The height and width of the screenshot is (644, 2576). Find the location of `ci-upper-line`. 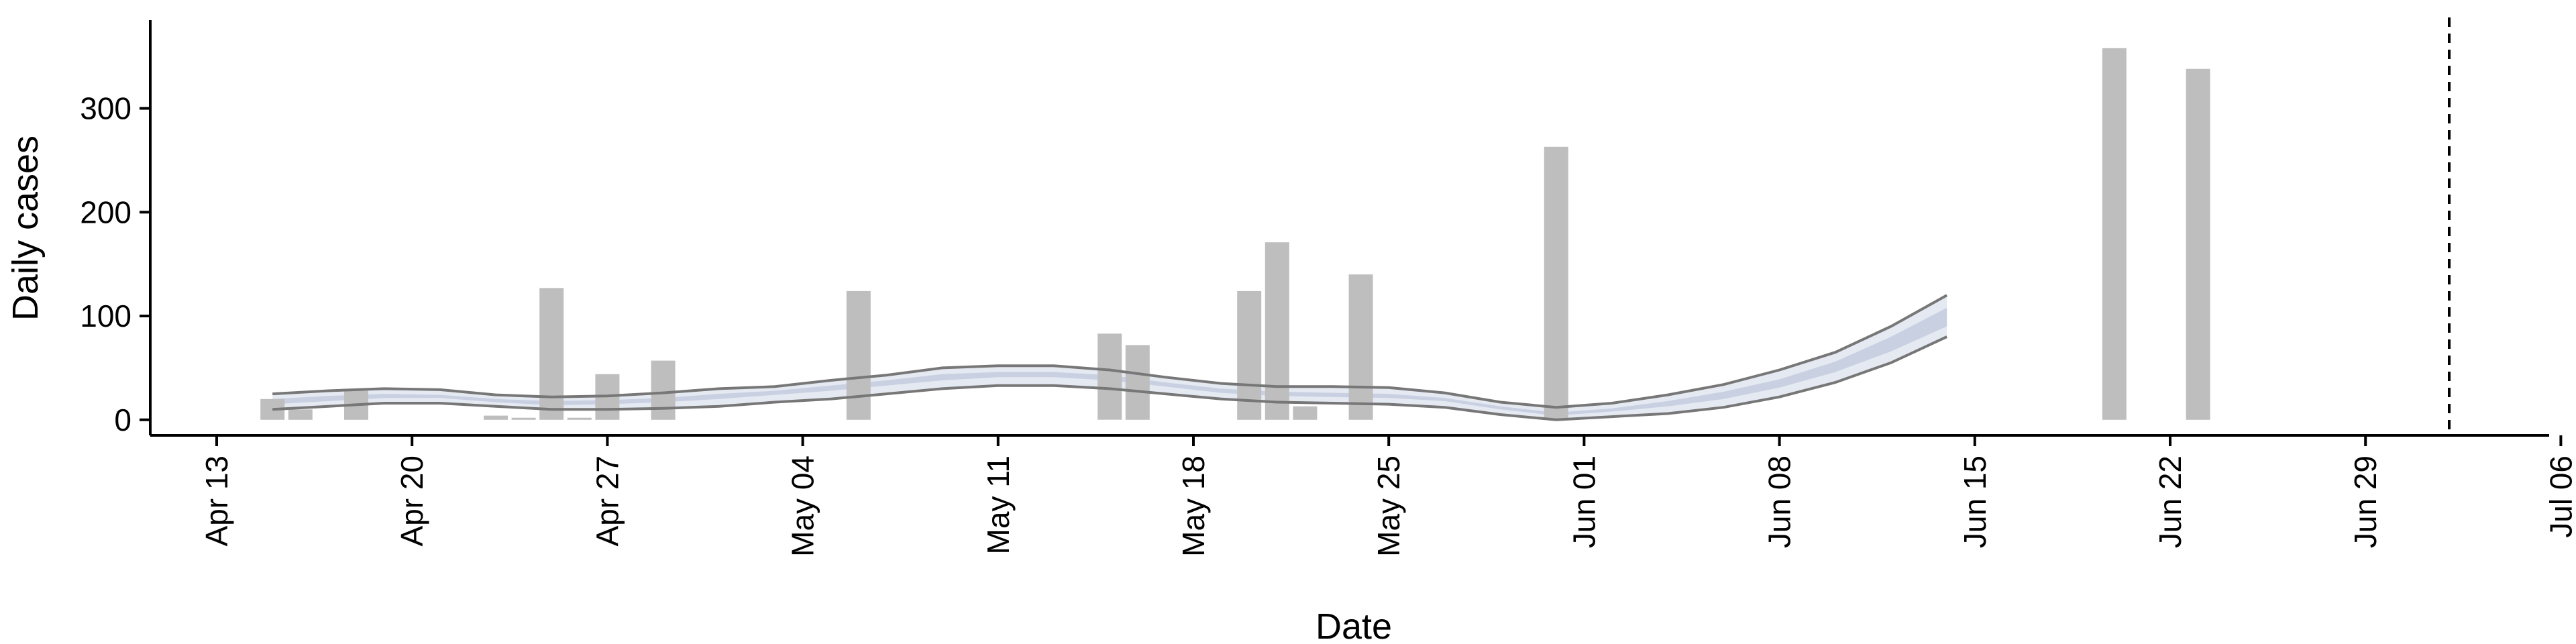

ci-upper-line is located at coordinates (1110, 351).